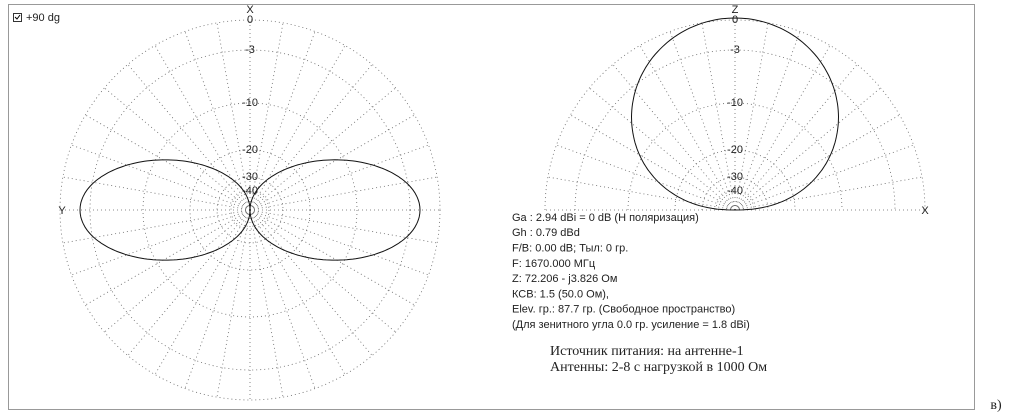 The image size is (1014, 416). I want to click on note-line: Антенны: 2-8 с нагрузкой в 1000 Ом, so click(658, 367).